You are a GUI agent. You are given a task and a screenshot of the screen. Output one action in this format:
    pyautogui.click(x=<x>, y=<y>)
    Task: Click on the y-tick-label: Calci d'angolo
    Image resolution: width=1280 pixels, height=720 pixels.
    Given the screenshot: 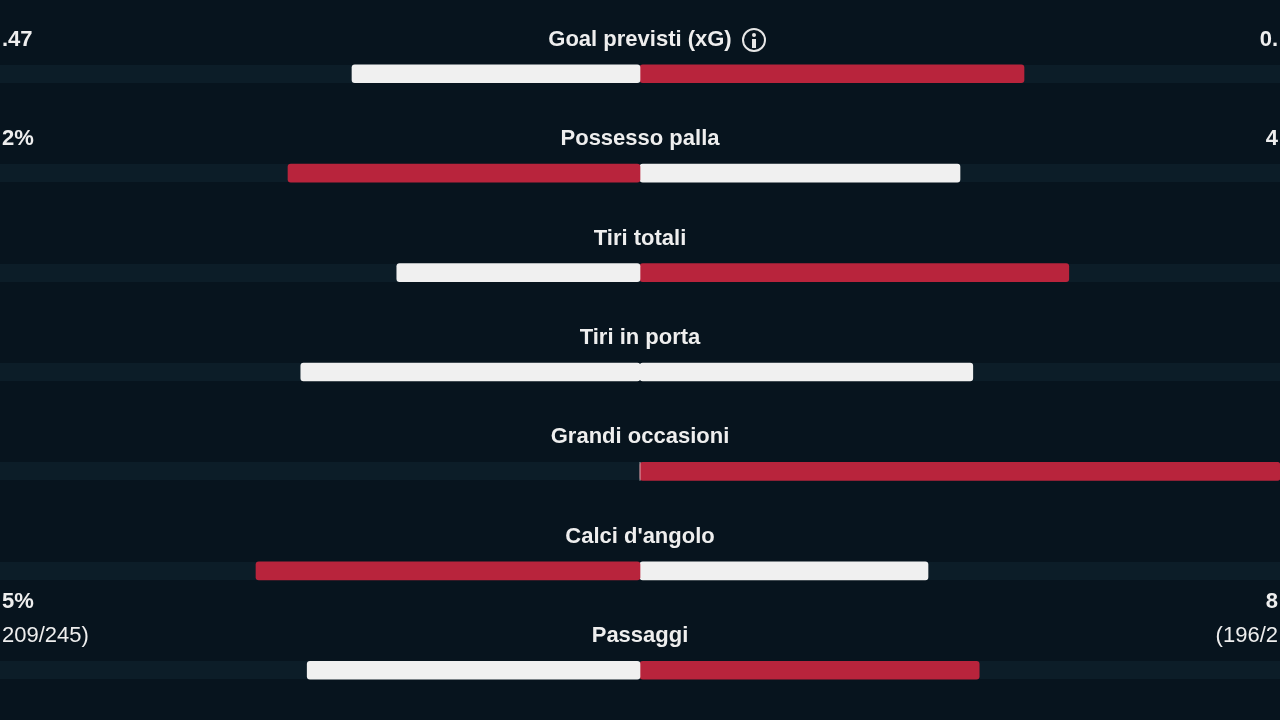 What is the action you would take?
    pyautogui.click(x=640, y=535)
    